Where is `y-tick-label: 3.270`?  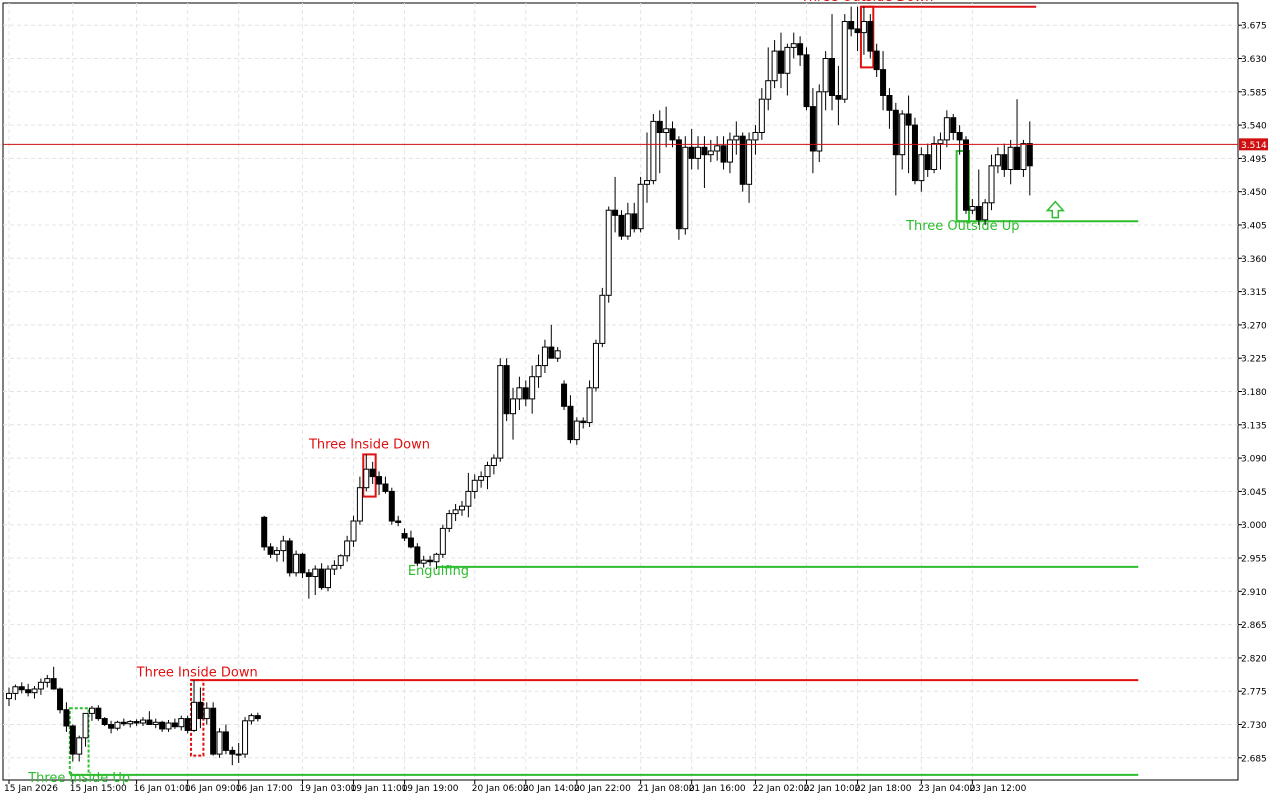 y-tick-label: 3.270 is located at coordinates (1254, 326).